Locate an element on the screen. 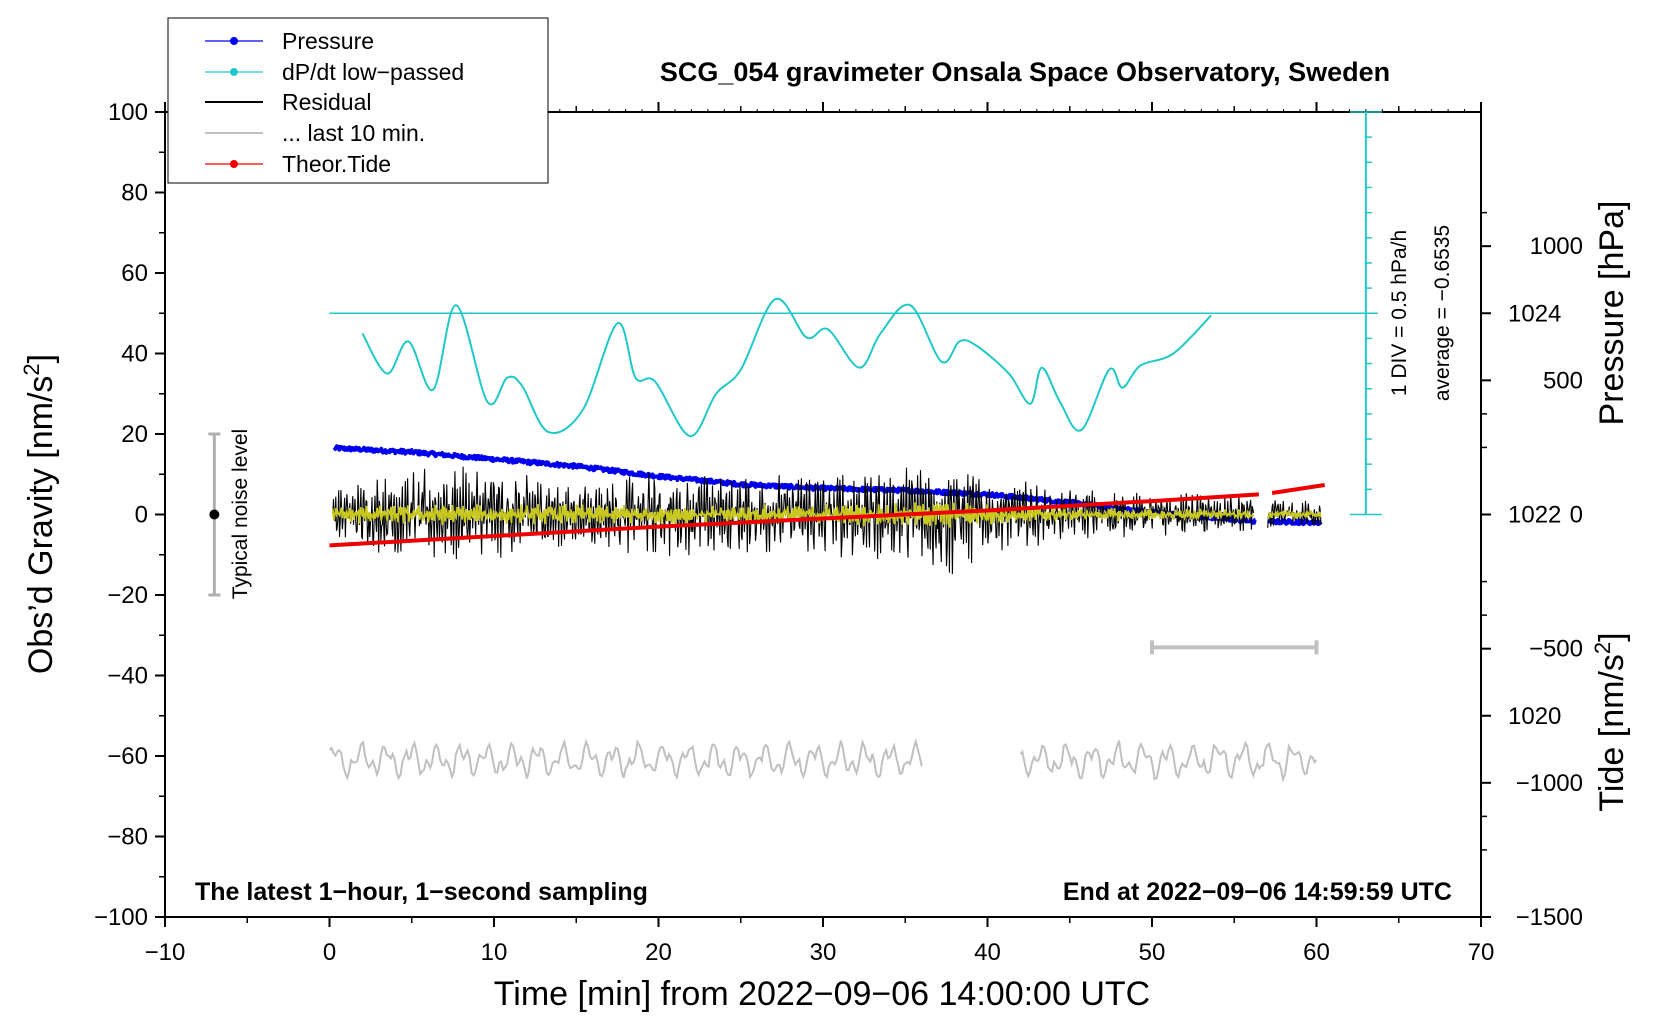  legend-marker-dpdt is located at coordinates (234, 72).